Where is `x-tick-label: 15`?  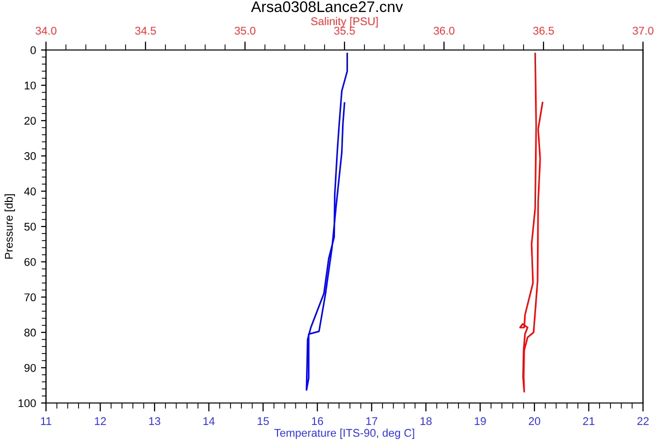 x-tick-label: 15 is located at coordinates (263, 421).